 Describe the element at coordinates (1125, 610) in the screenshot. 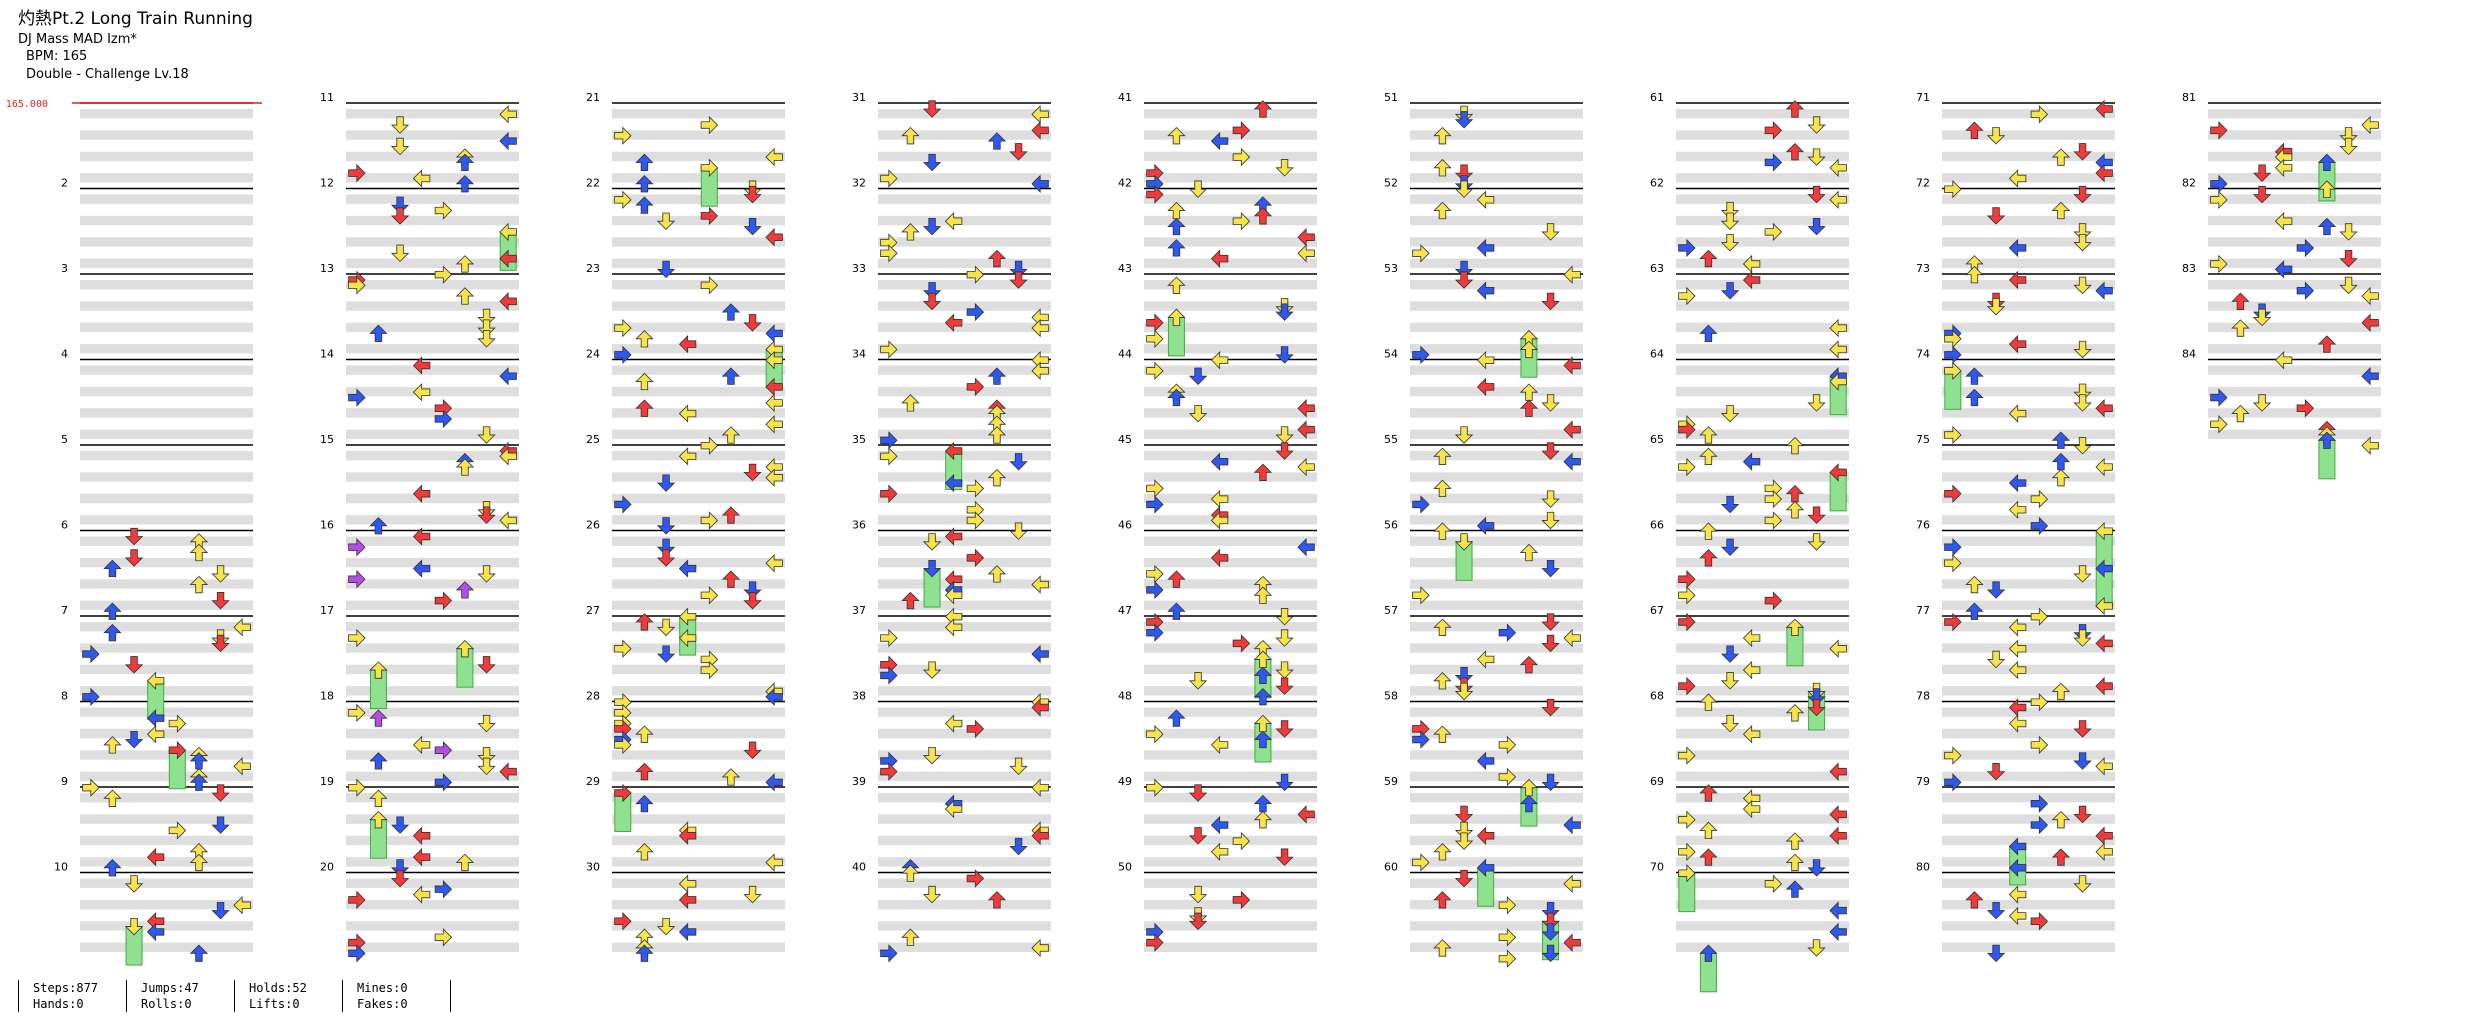

I see `measure-number: 47` at that location.